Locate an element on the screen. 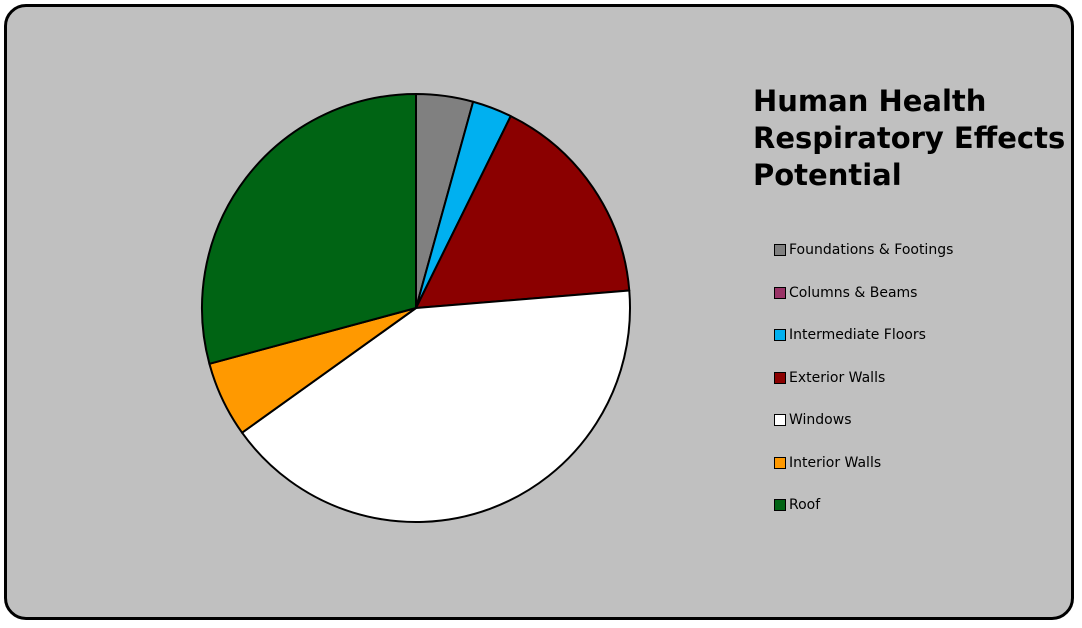 The width and height of the screenshot is (1082, 628). legend-item-roof: Roof is located at coordinates (863, 505).